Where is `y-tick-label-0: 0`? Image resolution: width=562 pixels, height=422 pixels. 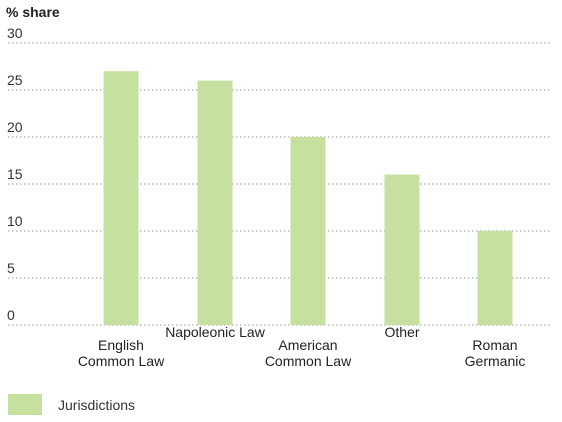 y-tick-label-0: 0 is located at coordinates (11, 315).